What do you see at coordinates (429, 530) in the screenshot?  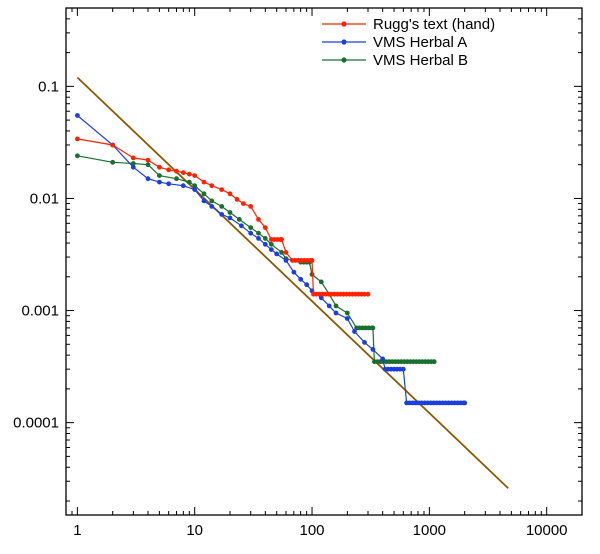 I see `x-tick-label: 1000` at bounding box center [429, 530].